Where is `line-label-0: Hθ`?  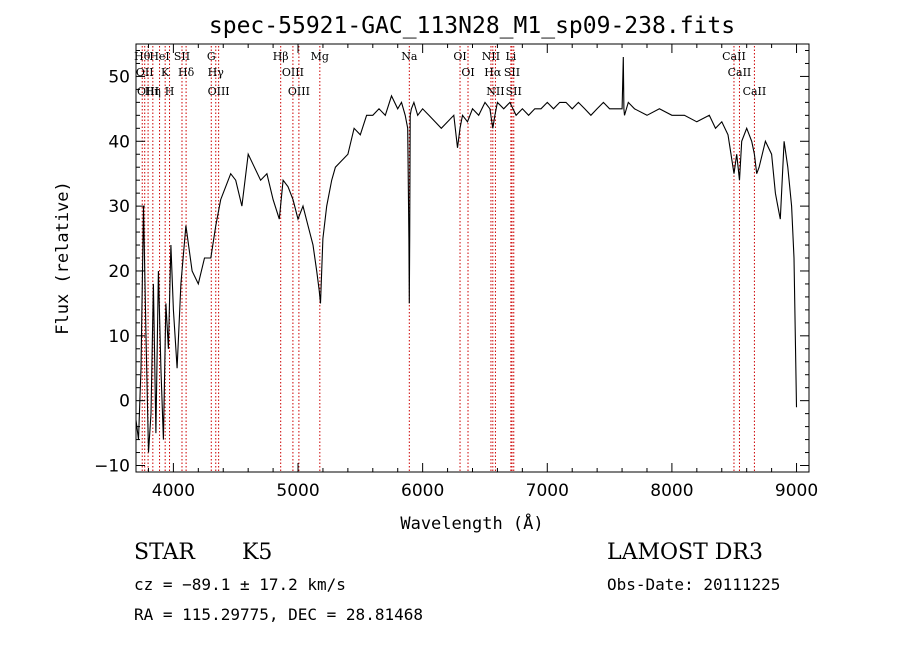 line-label-0: Hθ is located at coordinates (142, 56).